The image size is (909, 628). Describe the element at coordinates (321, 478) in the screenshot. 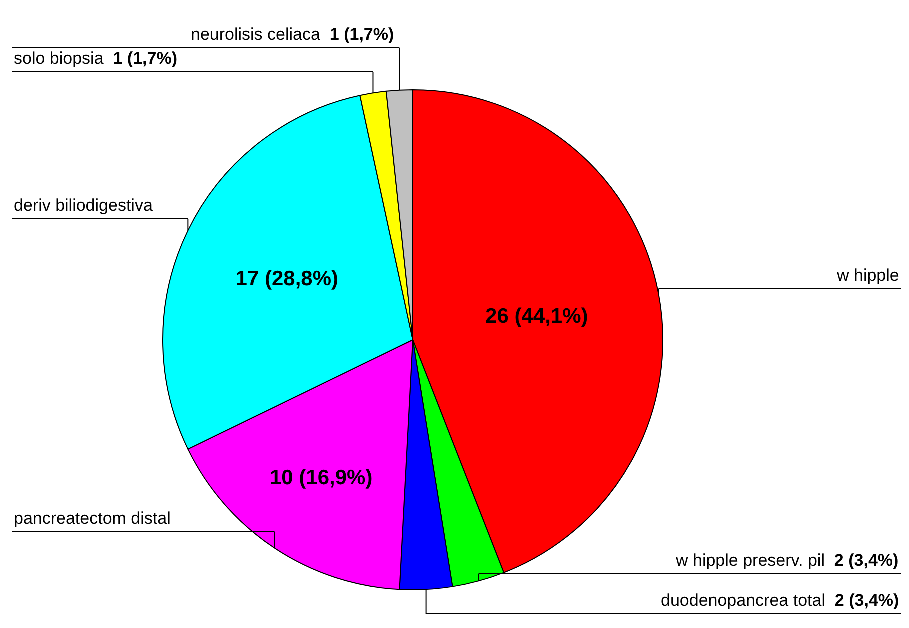

I see `data-label: 10 (16,9%)` at that location.